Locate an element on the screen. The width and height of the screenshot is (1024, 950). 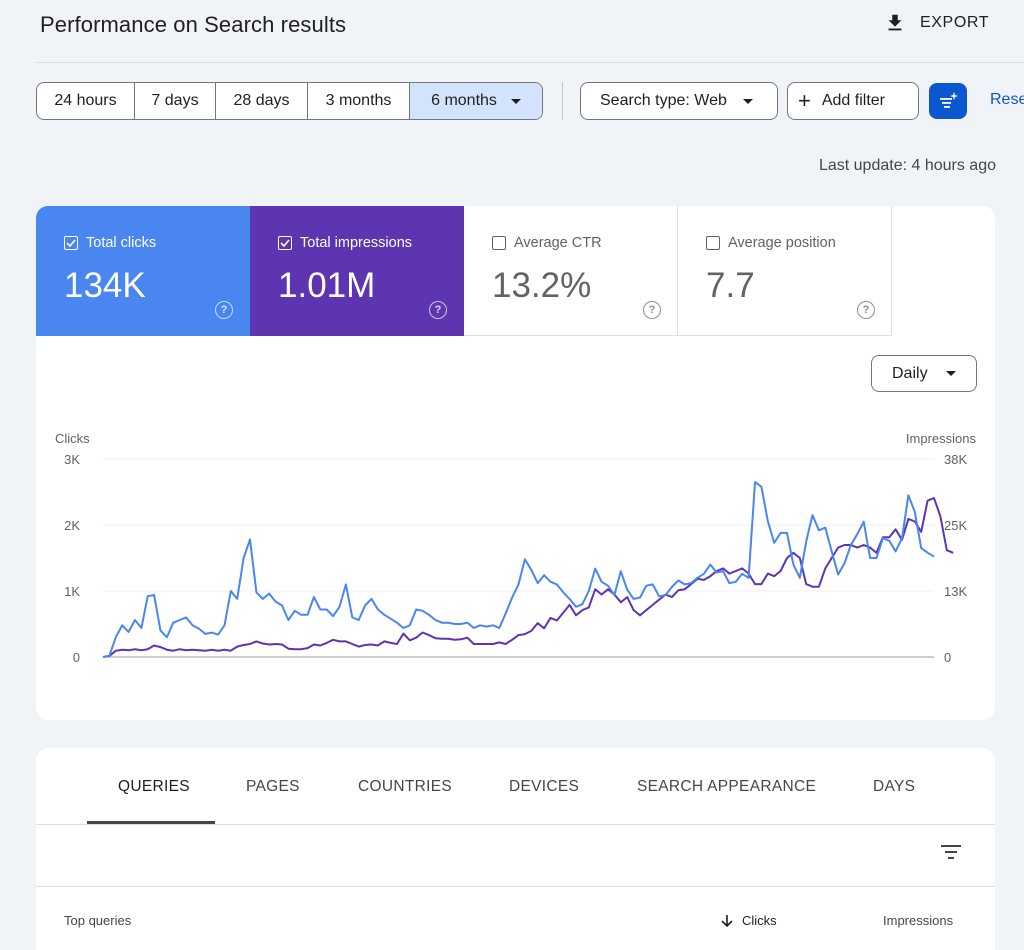
sparkle-filter-icon is located at coordinates (949, 100).